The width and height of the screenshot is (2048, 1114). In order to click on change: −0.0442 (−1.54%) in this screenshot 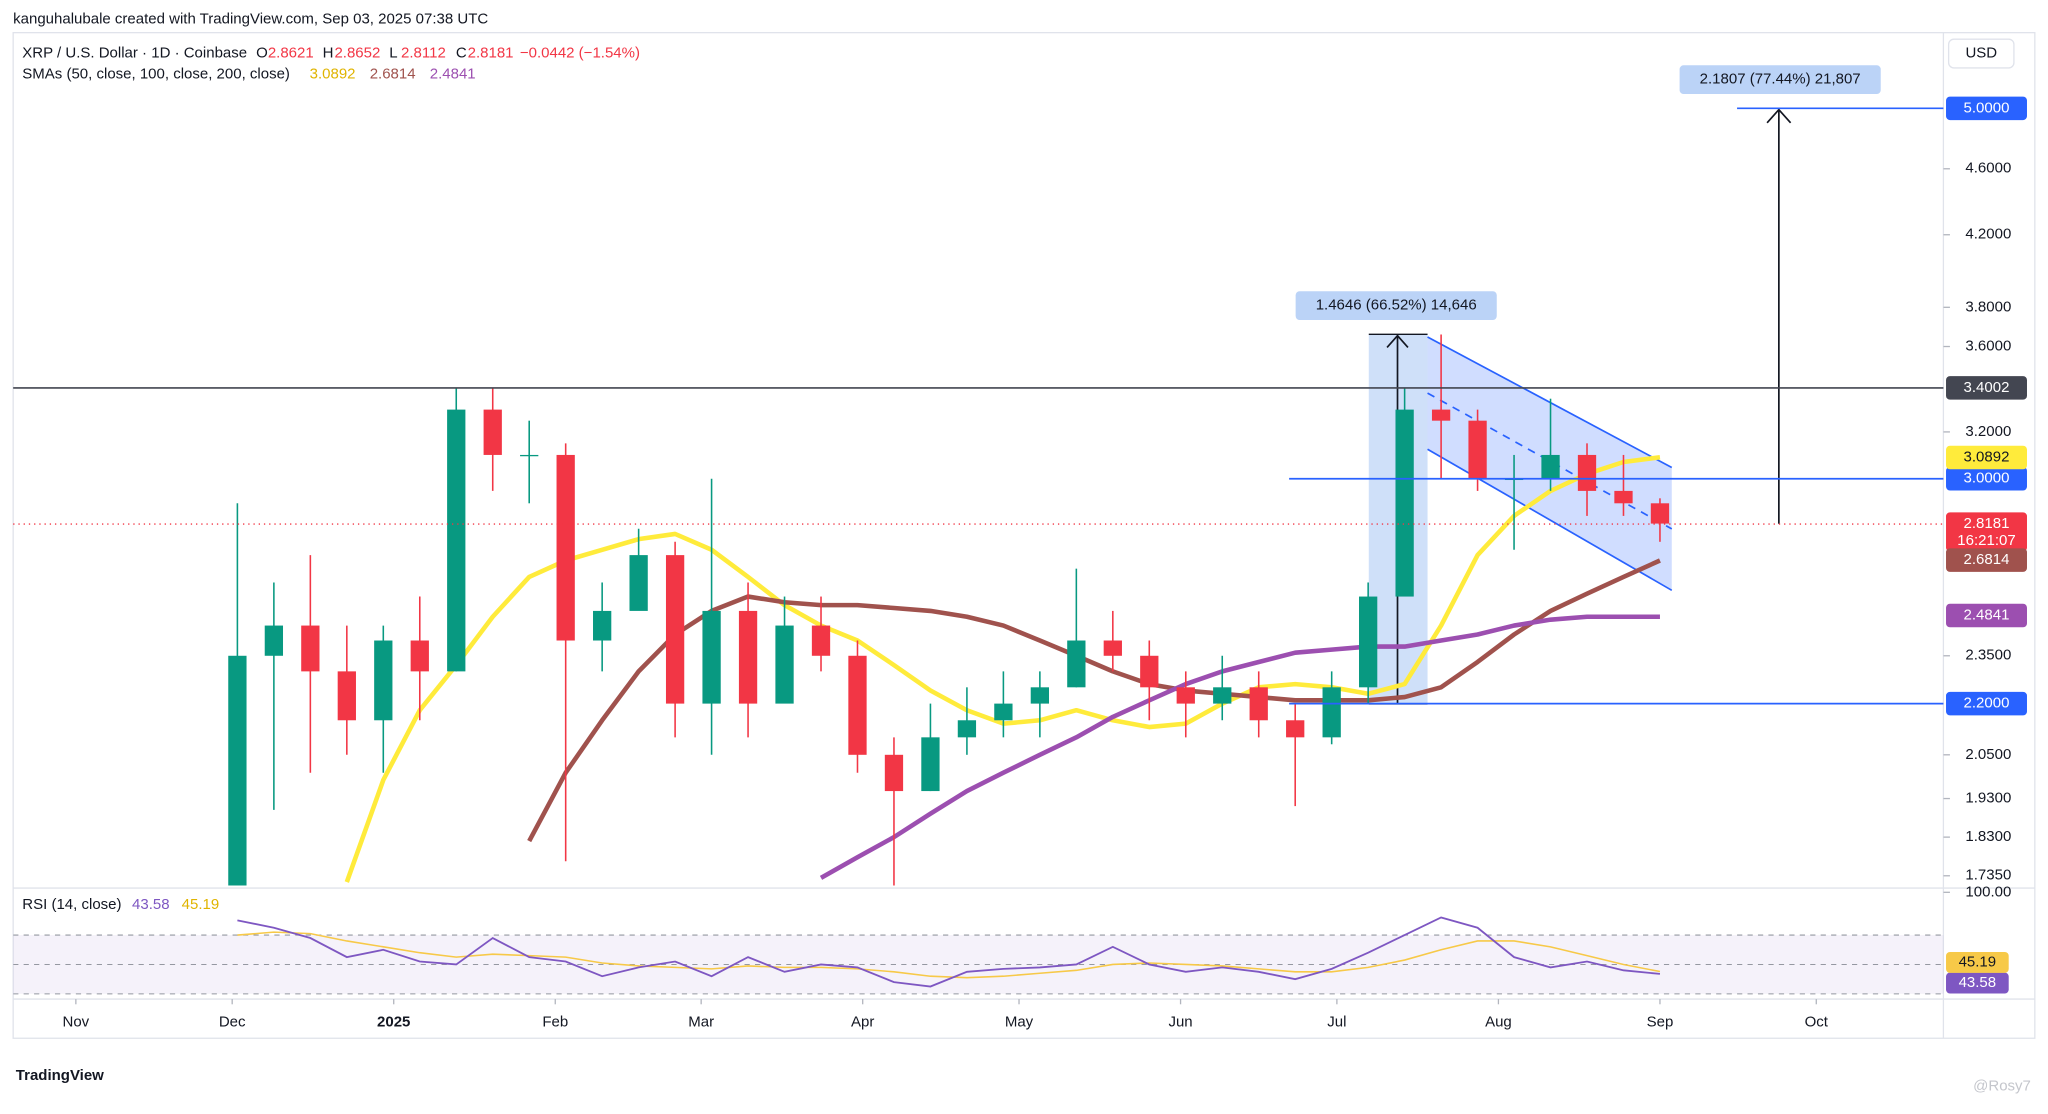, I will do `click(580, 53)`.